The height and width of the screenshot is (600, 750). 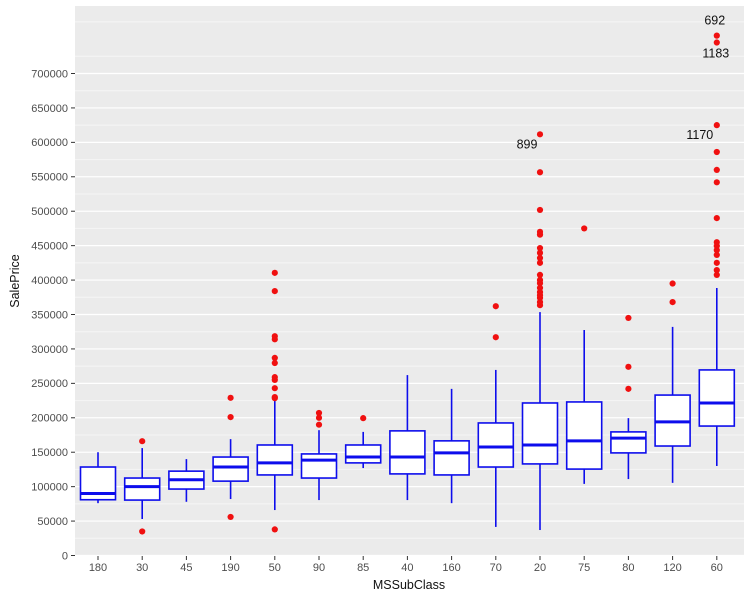 I want to click on y-tick-label: 0, so click(x=65, y=556).